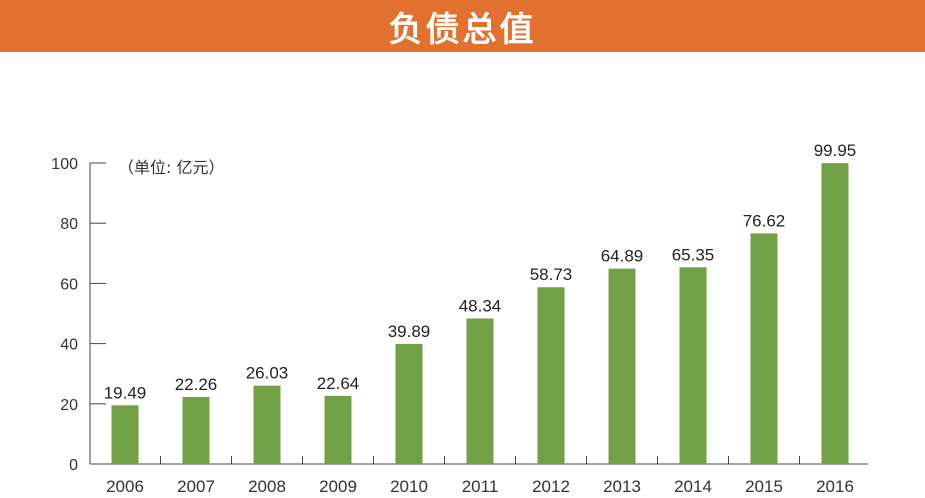  What do you see at coordinates (125, 486) in the screenshot?
I see `x-tick-label: 2006` at bounding box center [125, 486].